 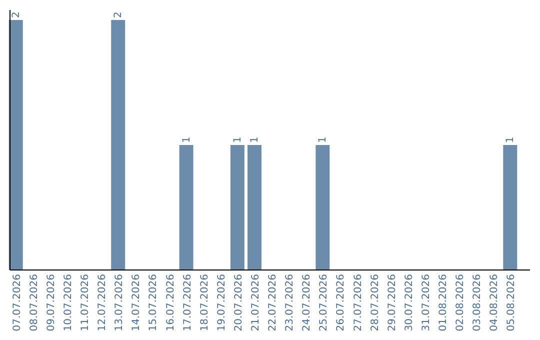 What do you see at coordinates (409, 303) in the screenshot?
I see `x-tick-label: 30.07.2026` at bounding box center [409, 303].